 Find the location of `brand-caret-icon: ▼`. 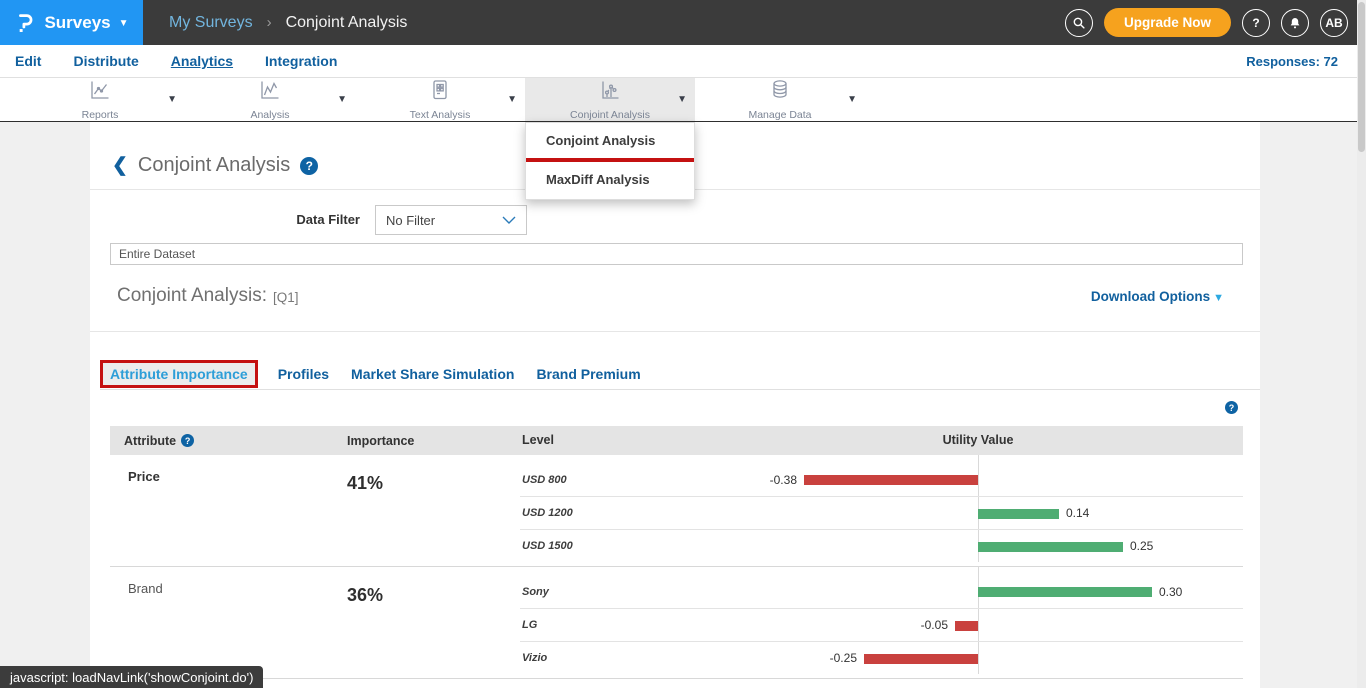

brand-caret-icon: ▼ is located at coordinates (123, 23).